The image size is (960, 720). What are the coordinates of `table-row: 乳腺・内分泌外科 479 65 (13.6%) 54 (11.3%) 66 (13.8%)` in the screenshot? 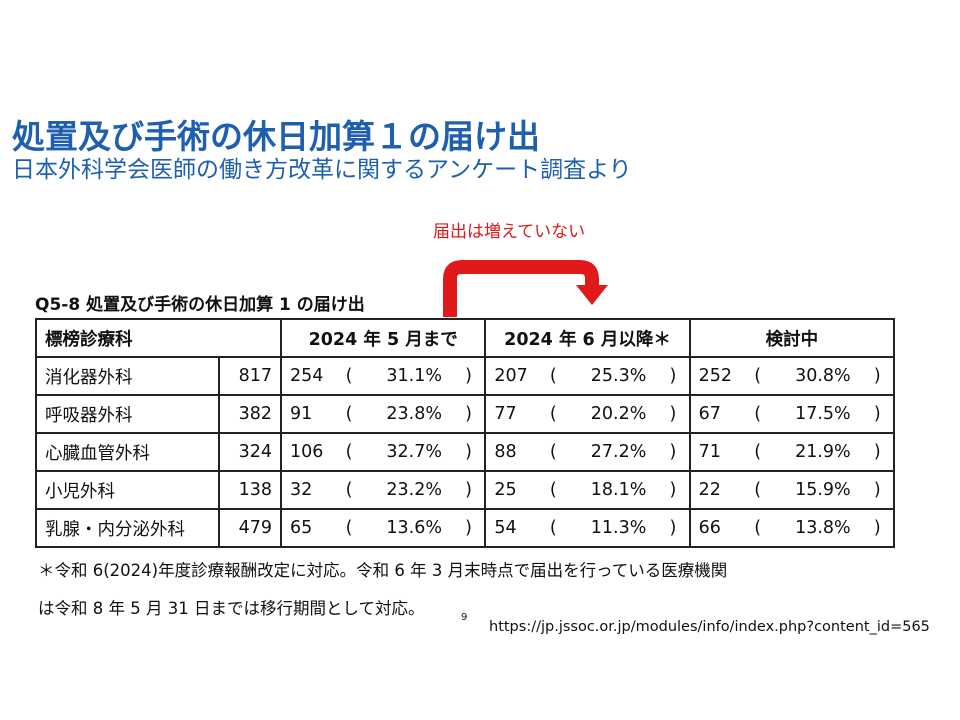 It's located at (465, 528).